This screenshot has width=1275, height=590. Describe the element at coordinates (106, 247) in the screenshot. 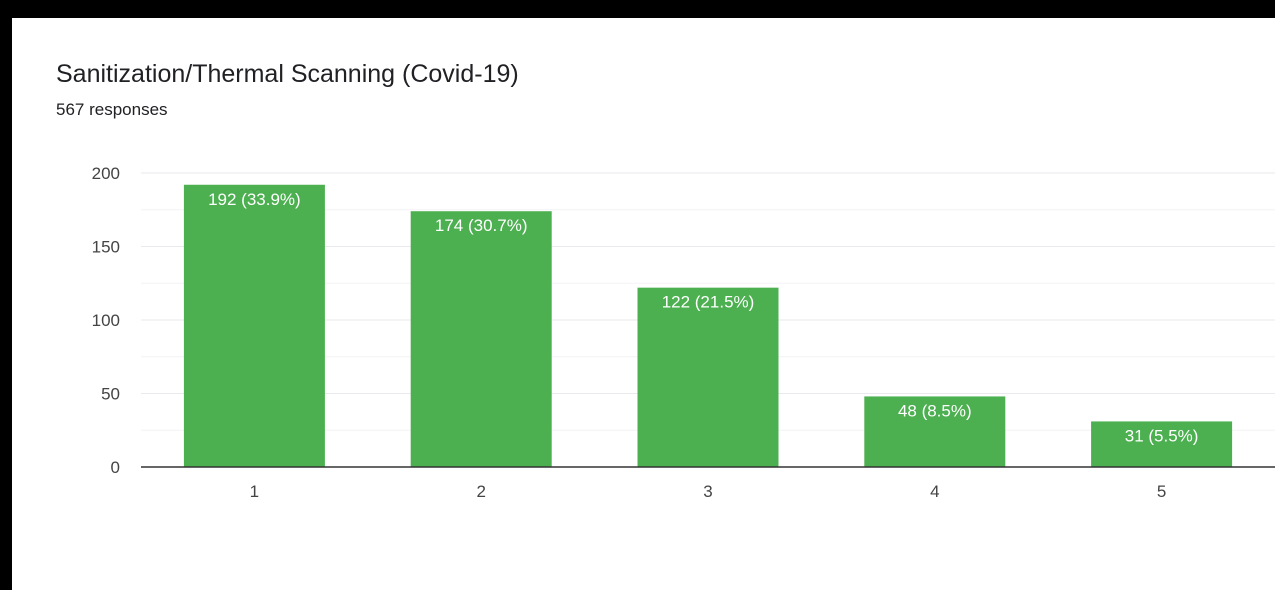

I see `y-tick-label: 150` at that location.